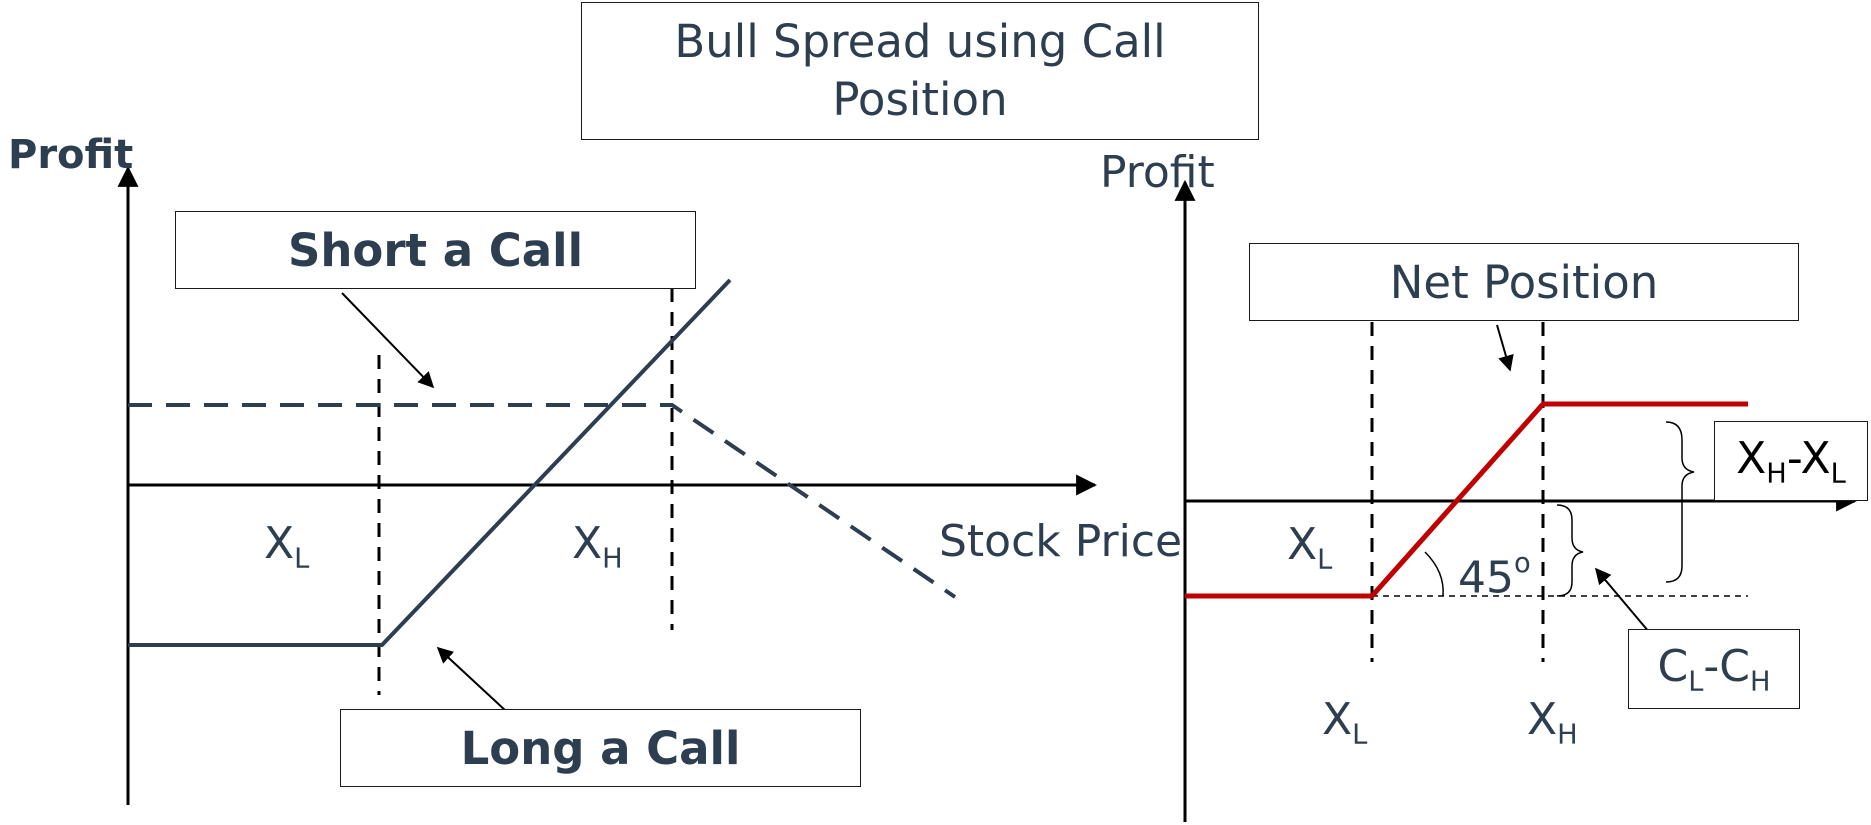 The image size is (1871, 825). What do you see at coordinates (1751, 458) in the screenshot?
I see `range-a: X` at bounding box center [1751, 458].